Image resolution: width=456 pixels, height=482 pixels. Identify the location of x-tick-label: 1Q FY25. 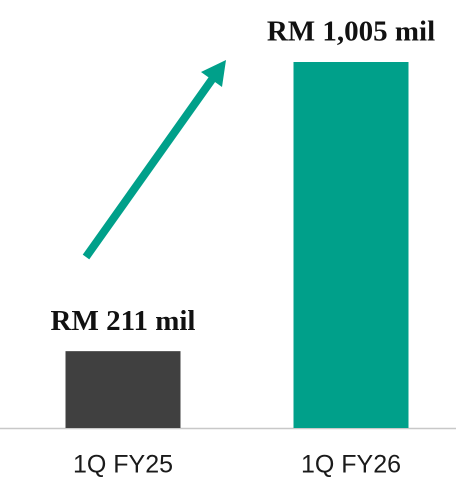
(123, 465).